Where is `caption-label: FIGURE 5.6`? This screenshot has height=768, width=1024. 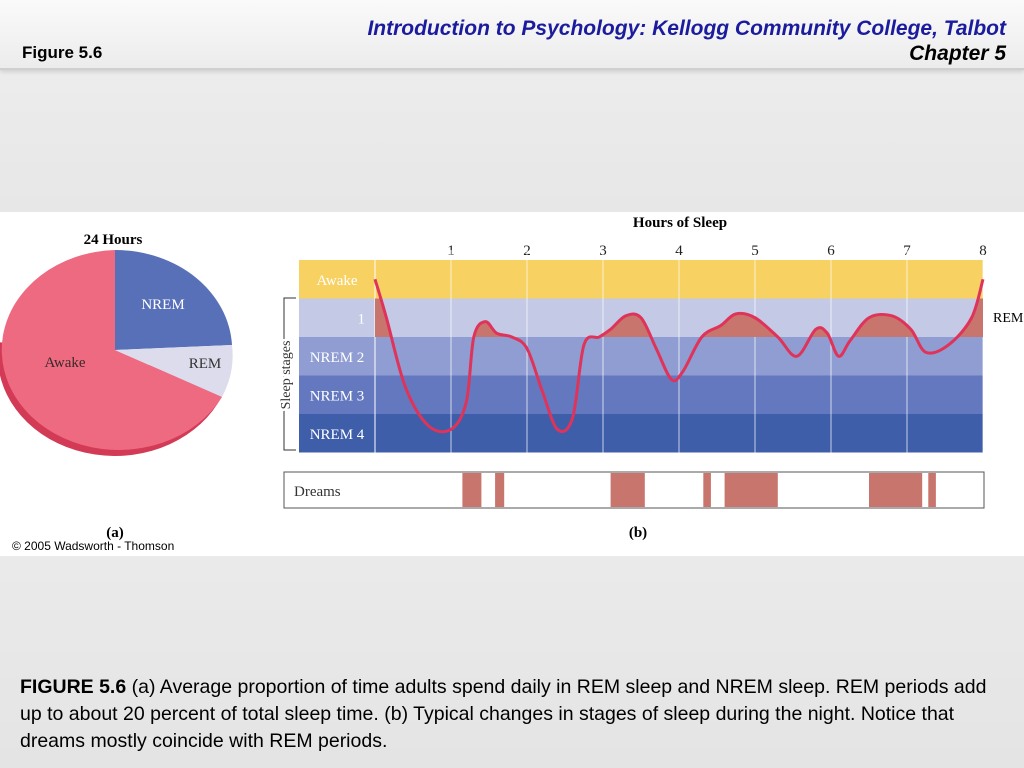 caption-label: FIGURE 5.6 is located at coordinates (73, 687).